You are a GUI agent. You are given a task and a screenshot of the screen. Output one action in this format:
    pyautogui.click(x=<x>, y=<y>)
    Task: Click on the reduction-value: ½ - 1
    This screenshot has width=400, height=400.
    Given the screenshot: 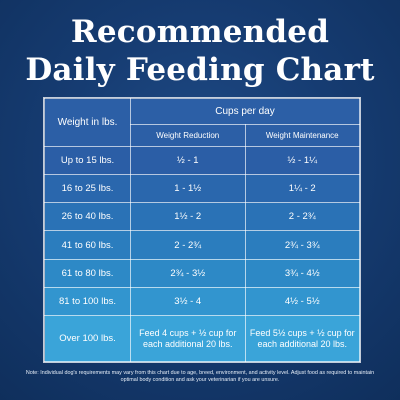 What is the action you would take?
    pyautogui.click(x=188, y=160)
    